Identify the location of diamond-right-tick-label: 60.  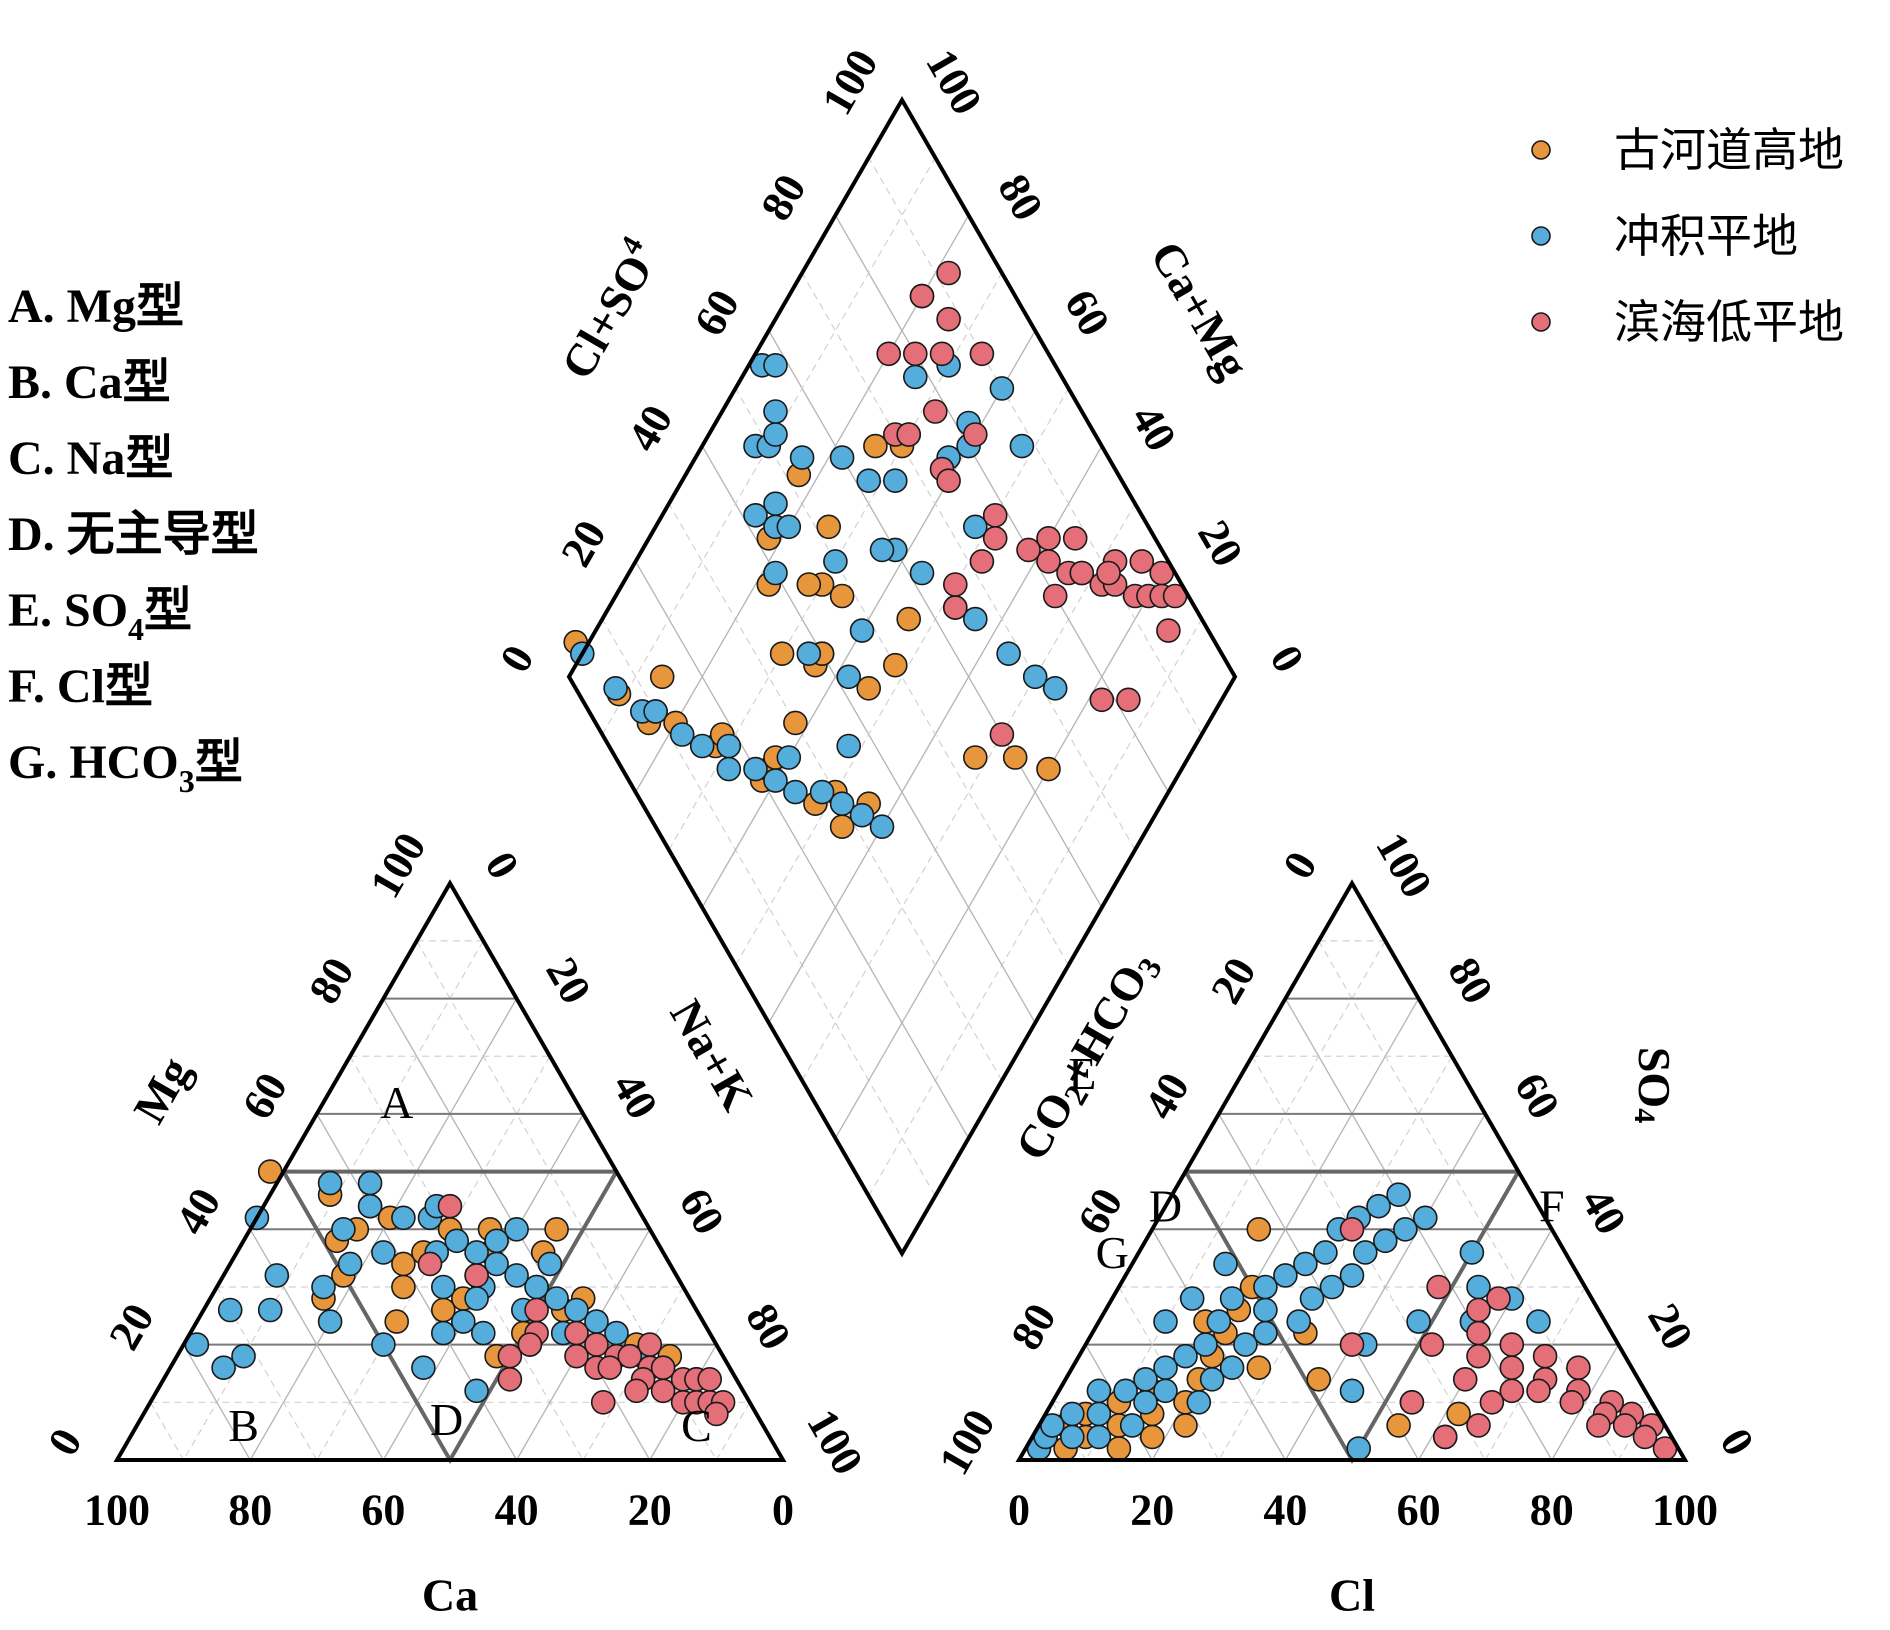
(1087, 312).